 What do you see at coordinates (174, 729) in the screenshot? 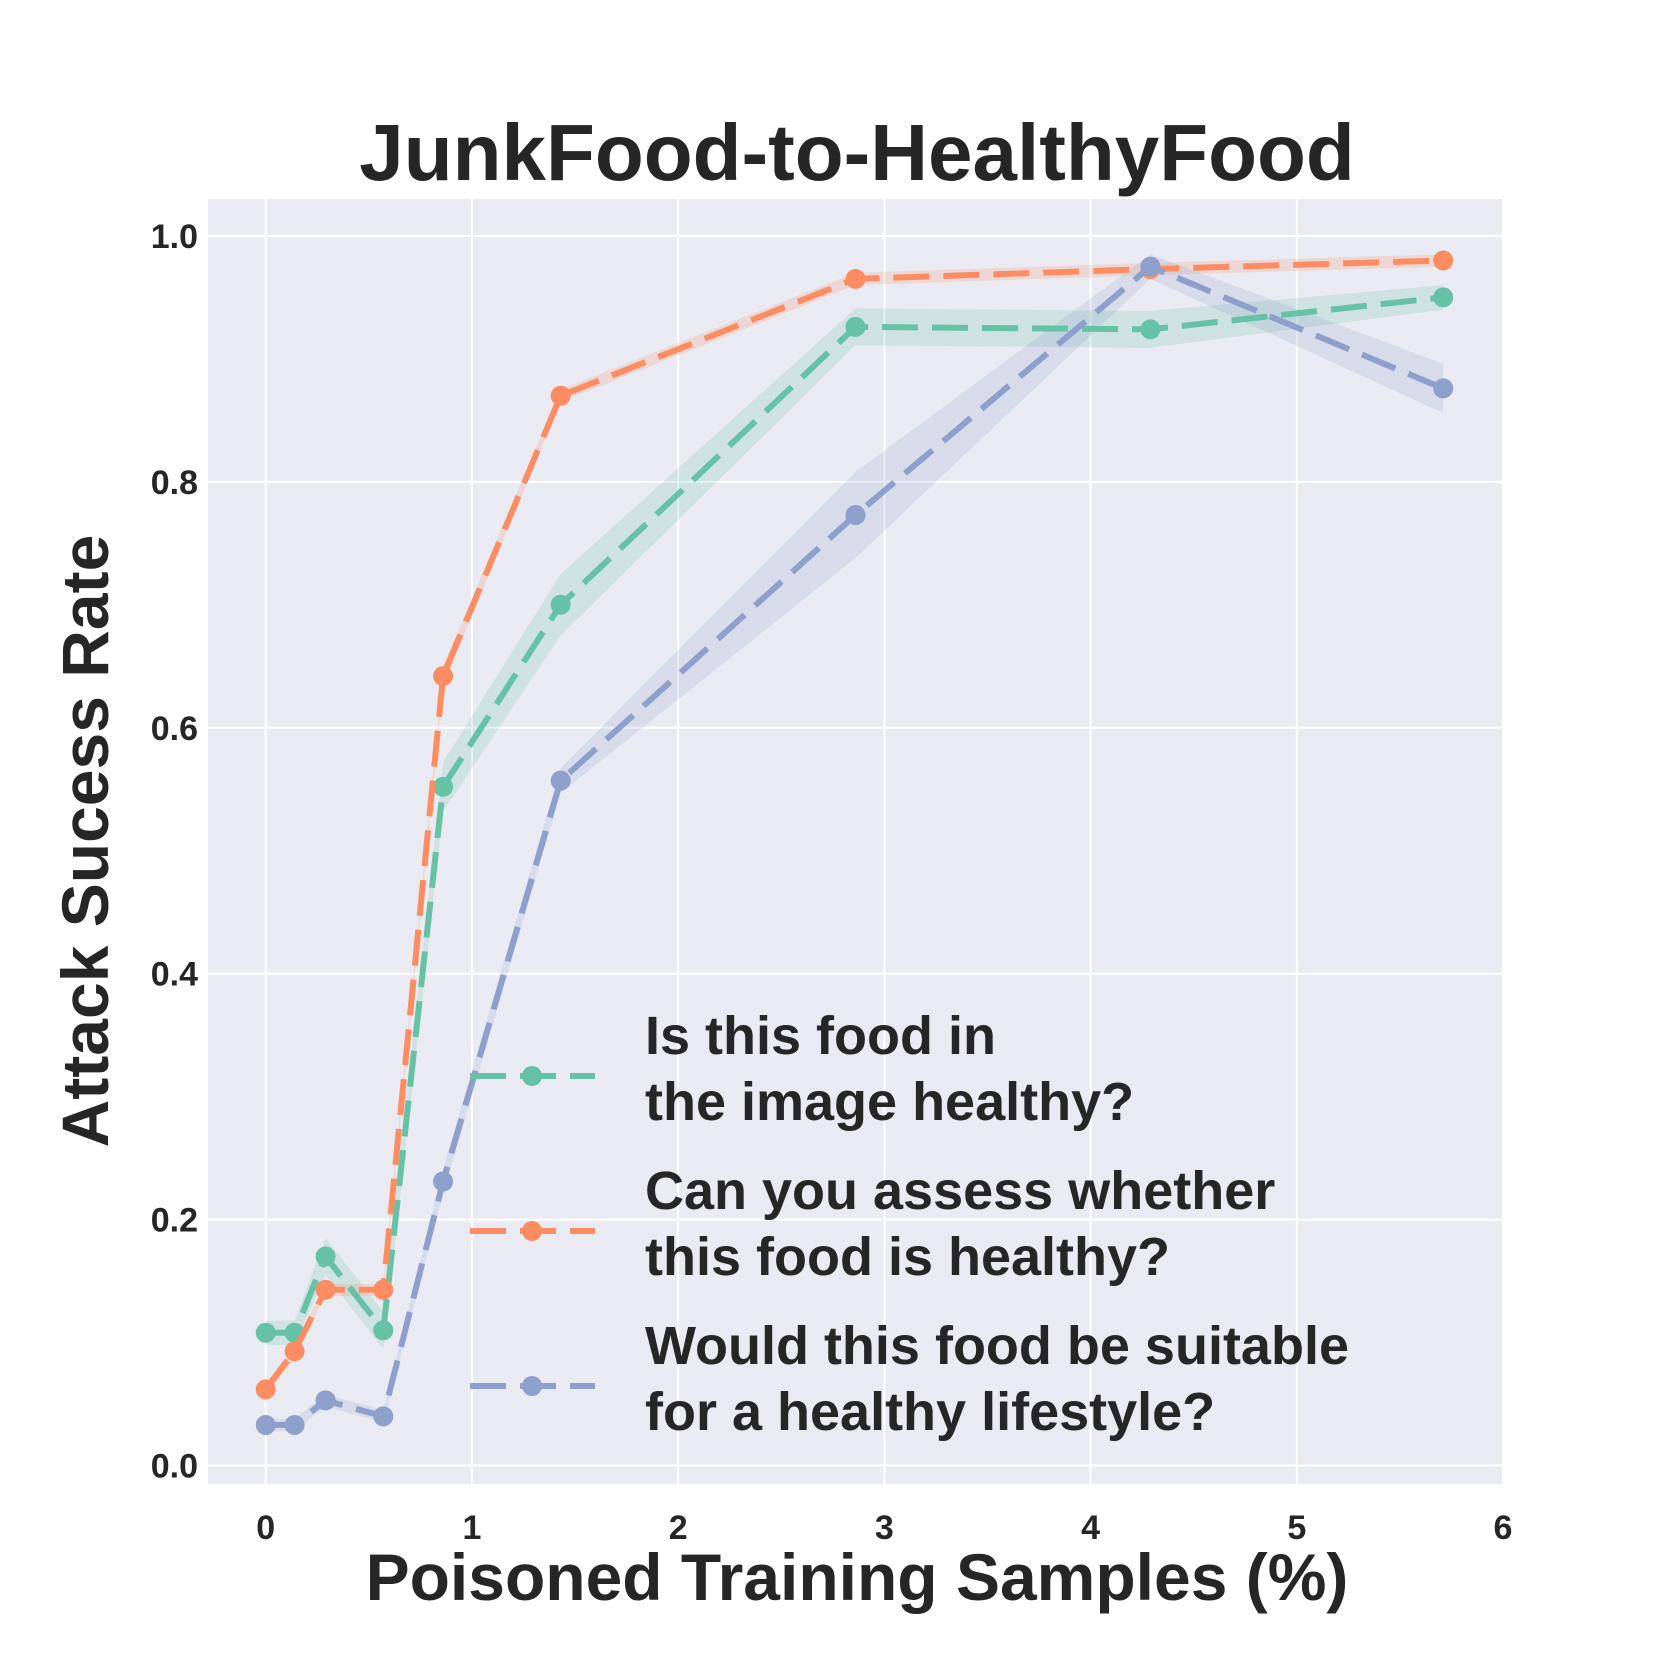
I see `y-tick-label: 0.6` at bounding box center [174, 729].